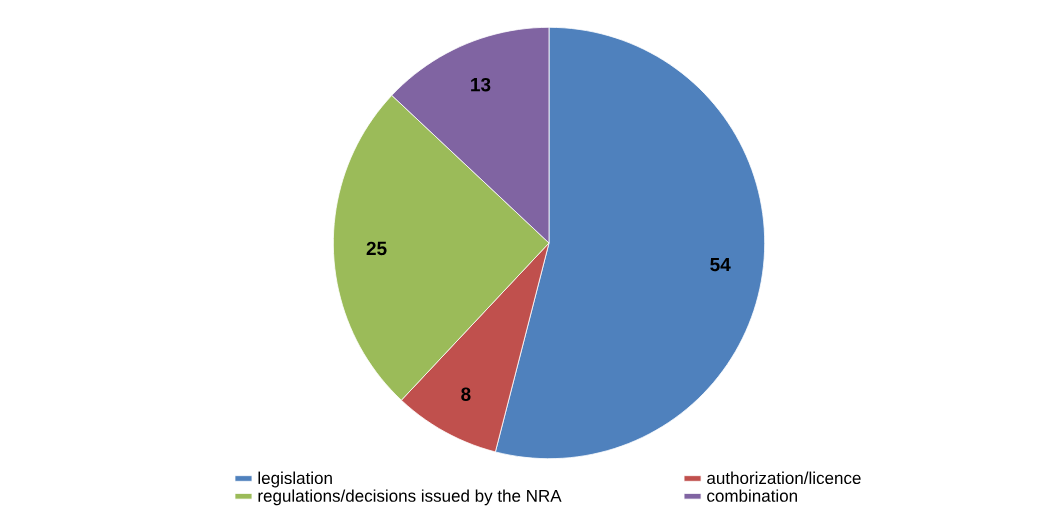 The height and width of the screenshot is (515, 1052). Describe the element at coordinates (784, 478) in the screenshot. I see `legend-label: authorization/licence` at that location.